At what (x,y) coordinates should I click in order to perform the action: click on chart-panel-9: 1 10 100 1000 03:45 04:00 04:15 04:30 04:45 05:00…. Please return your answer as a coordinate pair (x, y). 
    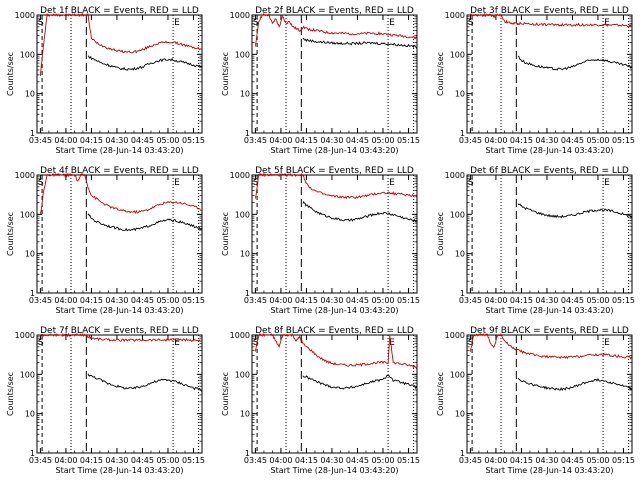
    Looking at the image, I should click on (535, 400).